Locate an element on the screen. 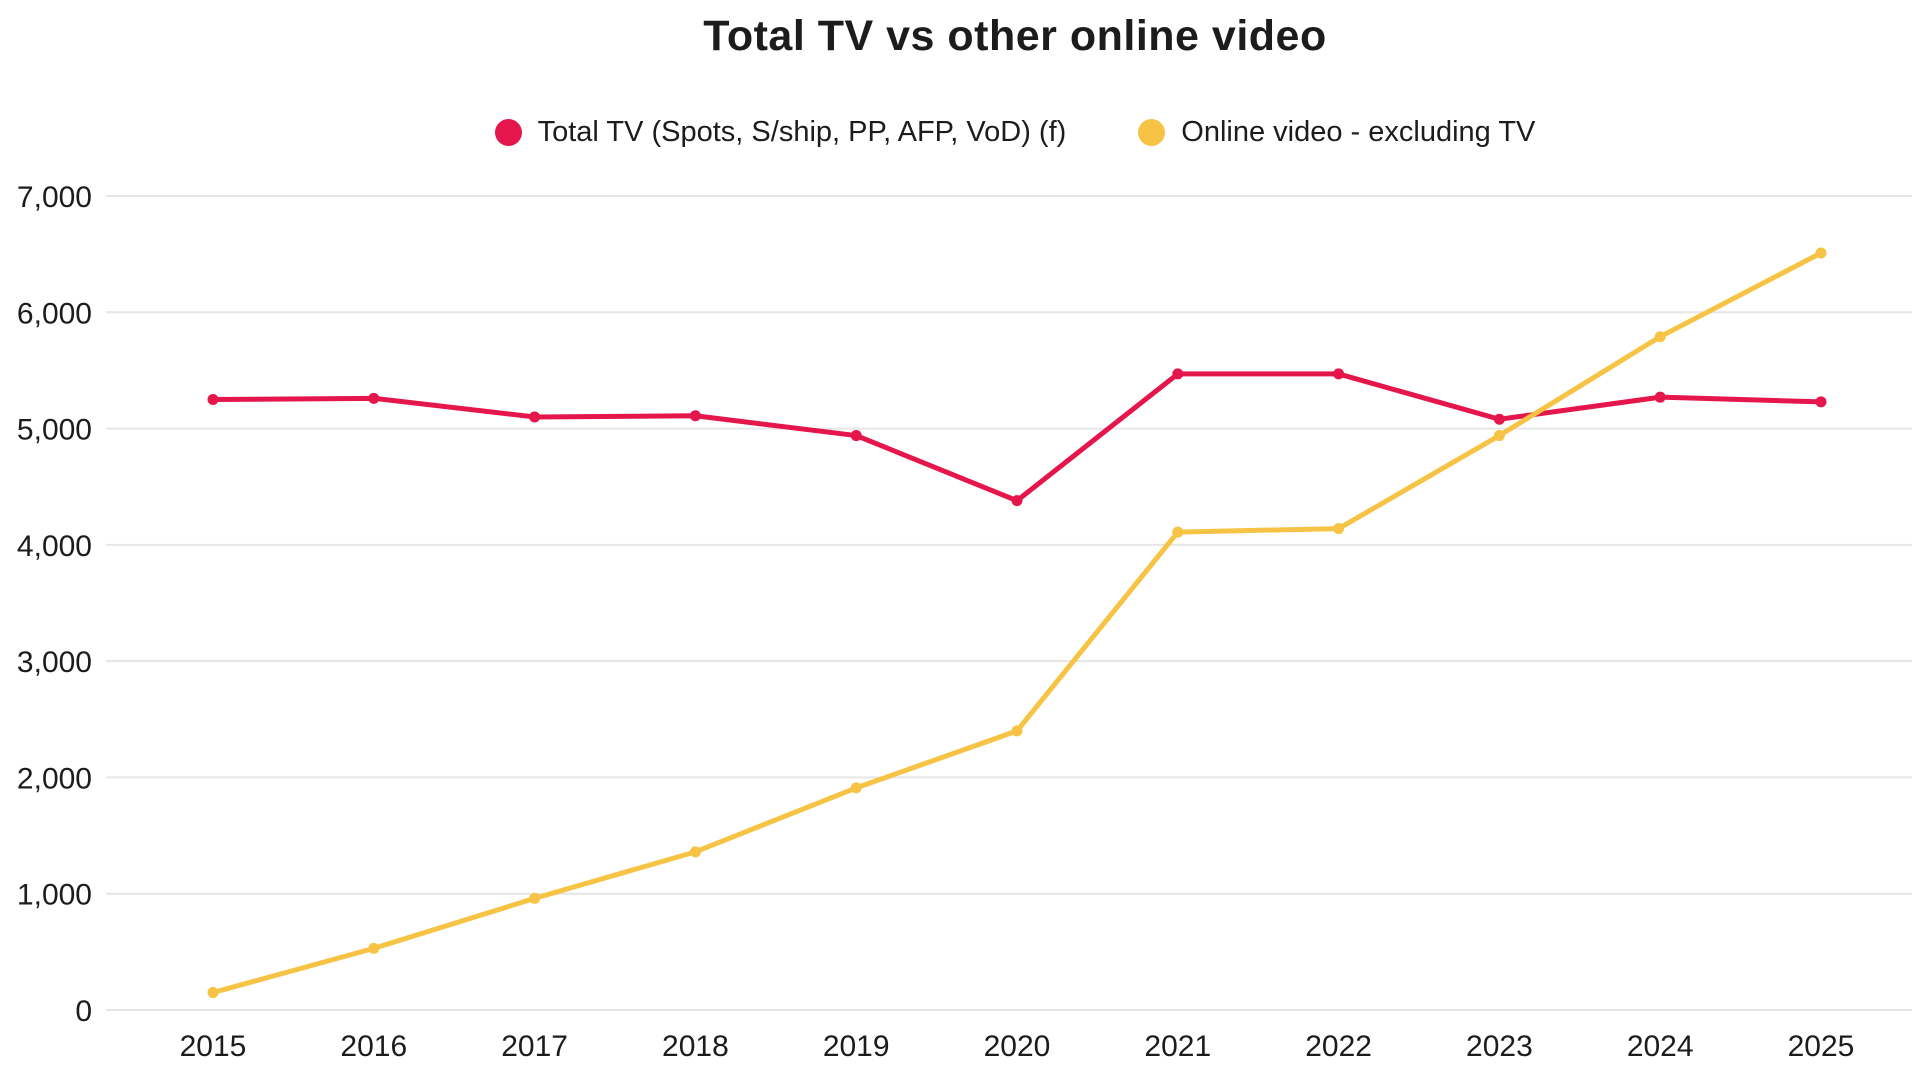 This screenshot has height=1080, width=1920. y-tick-label: 5,000 is located at coordinates (54, 430).